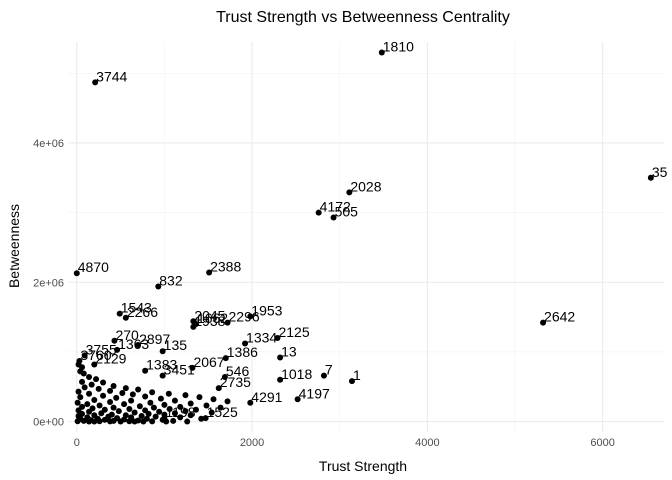 The width and height of the screenshot is (672, 480). Describe the element at coordinates (48, 283) in the screenshot. I see `y-tick-label: 2e+06` at that location.